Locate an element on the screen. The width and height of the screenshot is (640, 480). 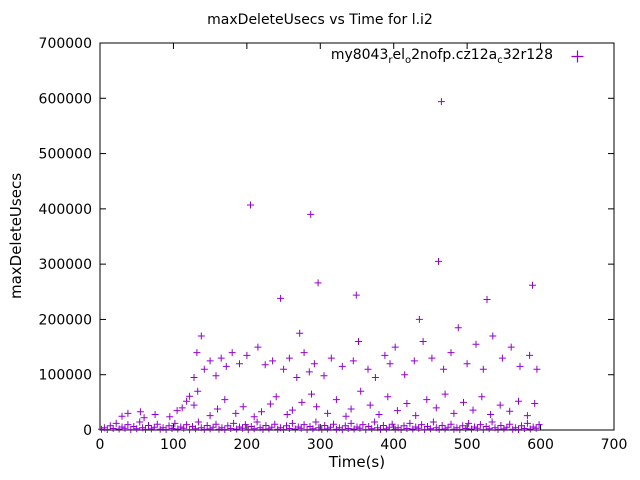
legend-label-segment: my8043 is located at coordinates (359, 55).